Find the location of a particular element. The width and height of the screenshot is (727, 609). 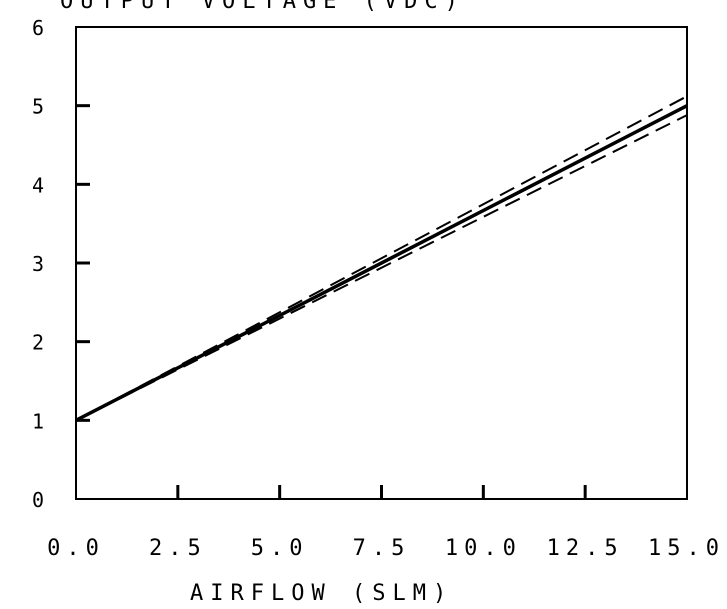

x-tick-label: 5.0 is located at coordinates (280, 548).